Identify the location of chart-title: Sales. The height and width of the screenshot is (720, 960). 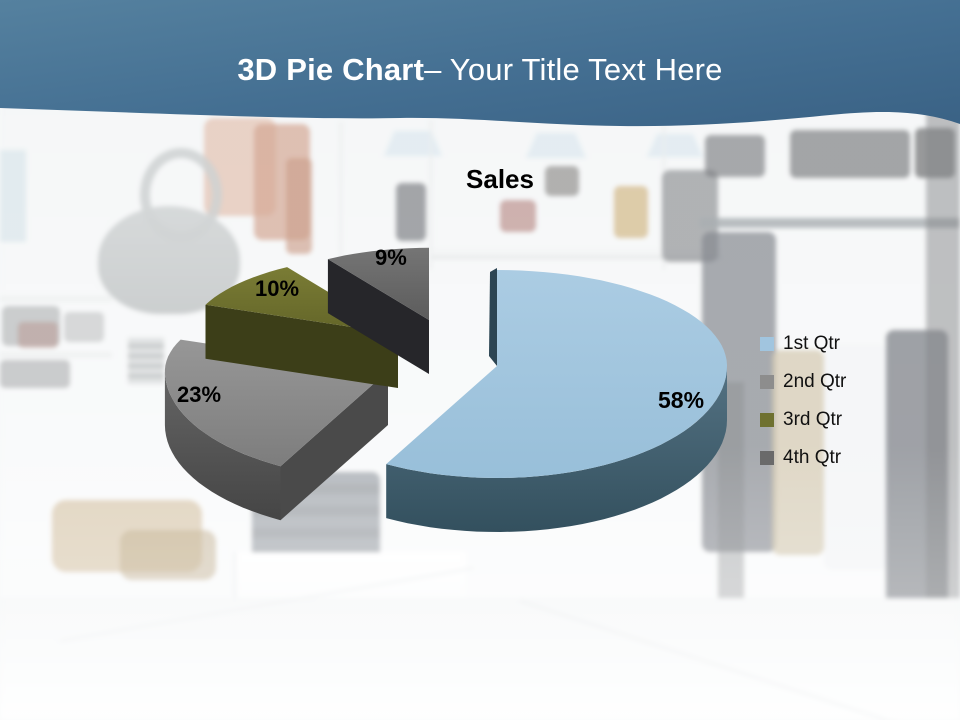
(500, 179).